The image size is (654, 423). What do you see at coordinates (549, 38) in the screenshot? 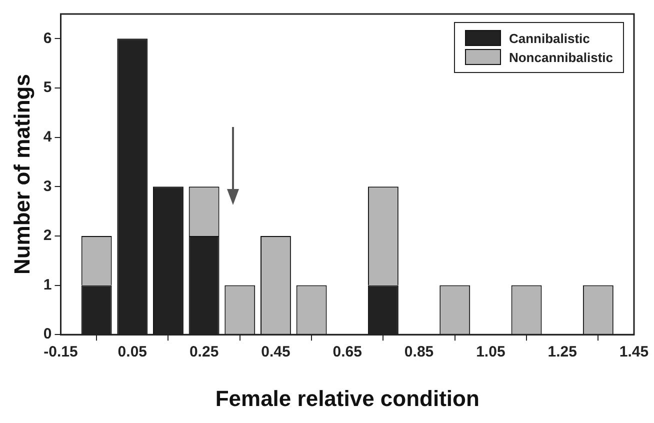
I see `legend-label: Cannibalistic` at bounding box center [549, 38].